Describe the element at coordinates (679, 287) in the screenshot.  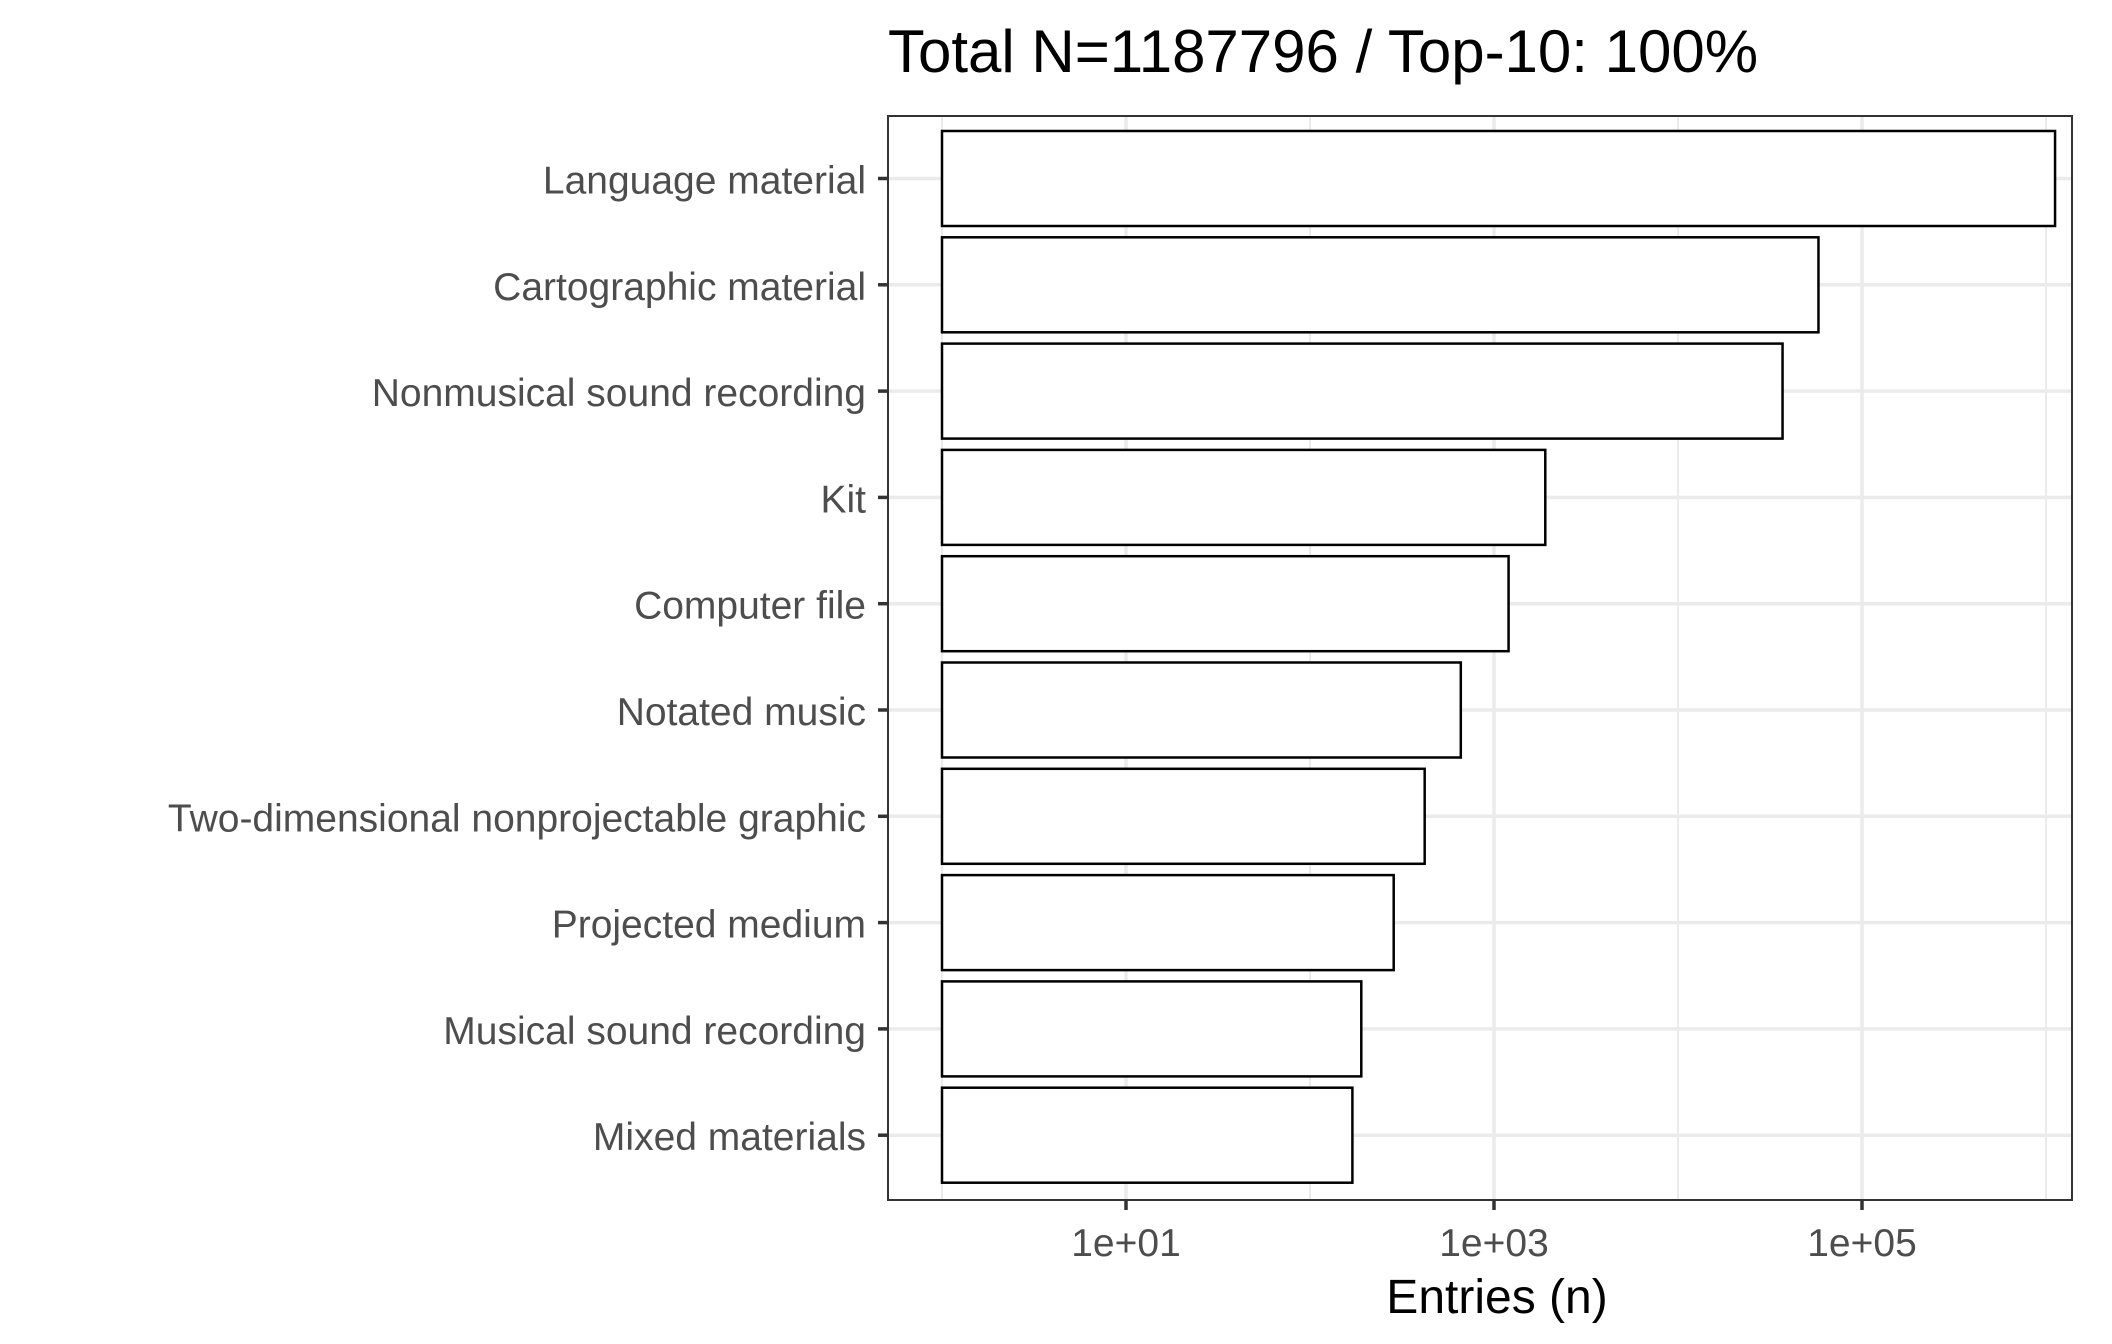
I see `y-tick-label: Cartographic material` at that location.